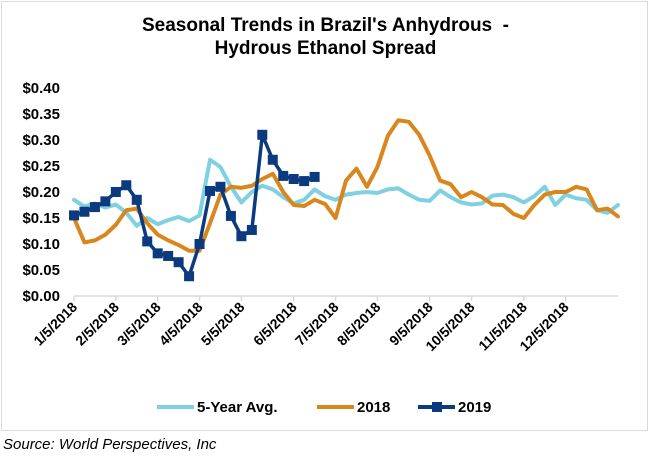 This screenshot has width=651, height=461. What do you see at coordinates (223, 324) in the screenshot?
I see `x-tick-label: 5/5/2018` at bounding box center [223, 324].